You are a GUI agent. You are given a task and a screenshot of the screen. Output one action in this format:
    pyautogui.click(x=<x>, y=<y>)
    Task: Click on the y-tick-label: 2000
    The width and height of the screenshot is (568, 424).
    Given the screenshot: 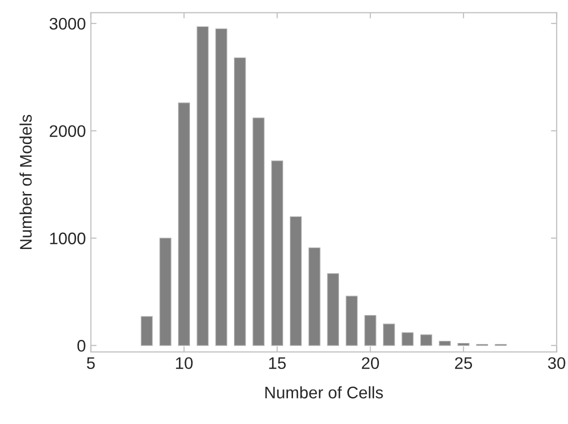 What is the action you would take?
    pyautogui.click(x=68, y=131)
    